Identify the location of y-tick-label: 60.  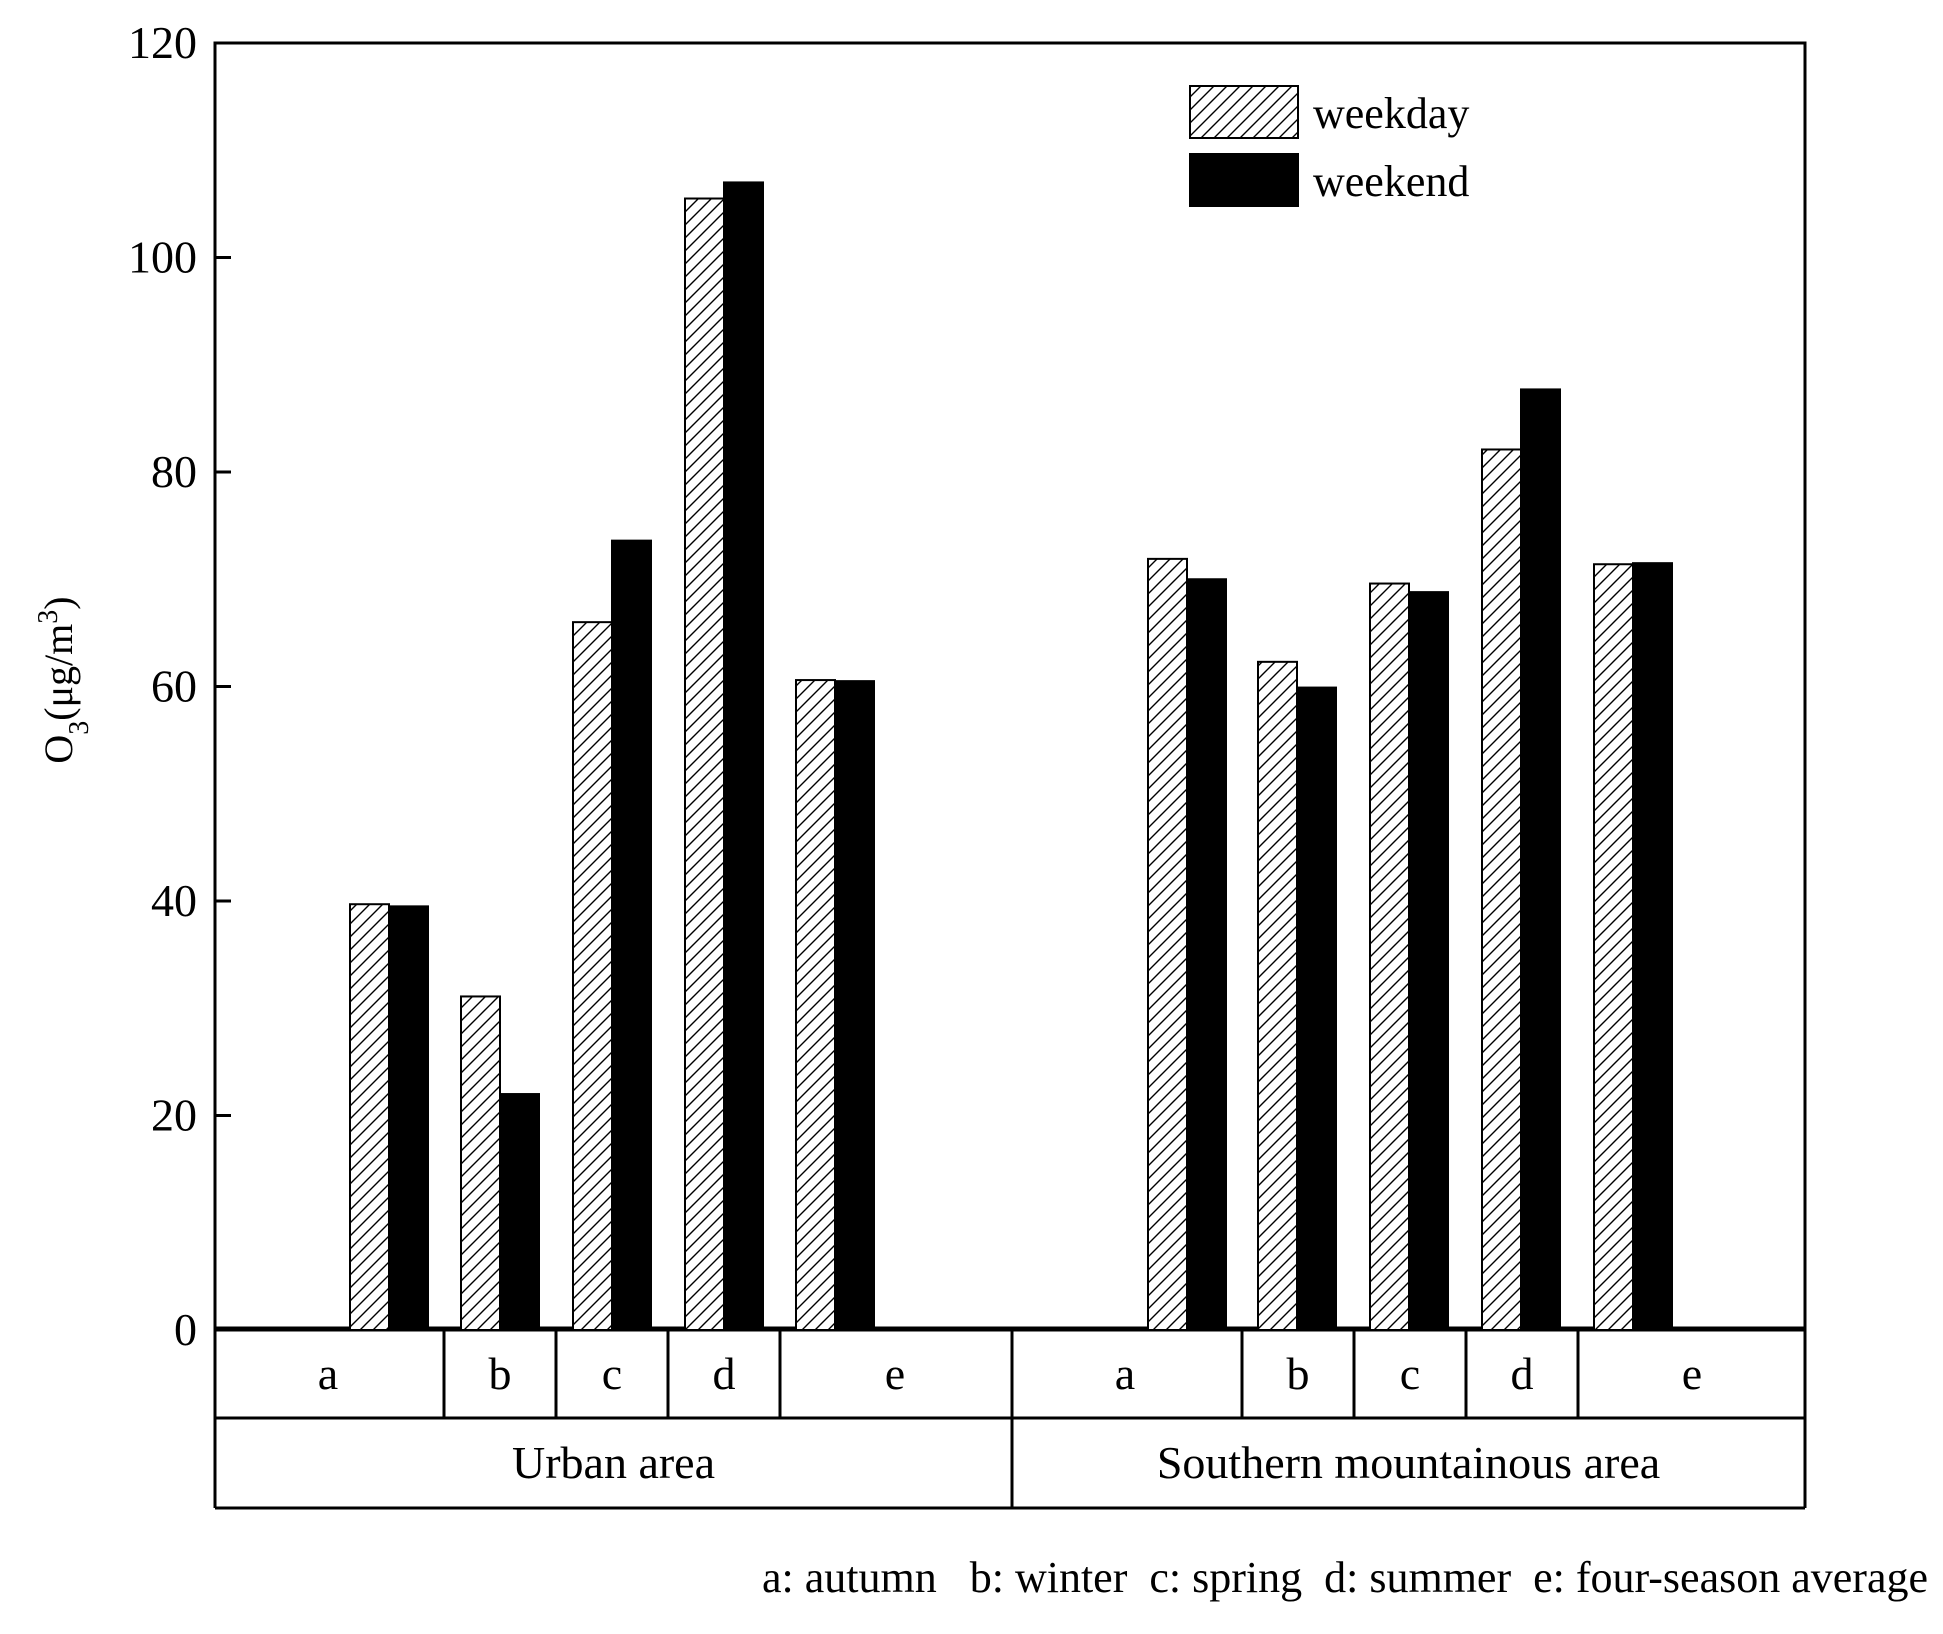
(174, 686).